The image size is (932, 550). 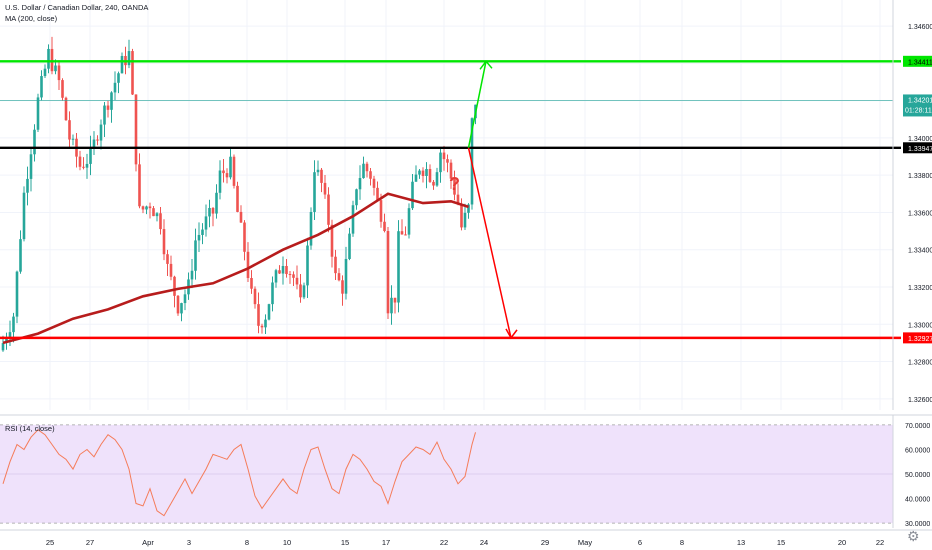 I want to click on price-tick-label: 1.33000, so click(x=920, y=325).